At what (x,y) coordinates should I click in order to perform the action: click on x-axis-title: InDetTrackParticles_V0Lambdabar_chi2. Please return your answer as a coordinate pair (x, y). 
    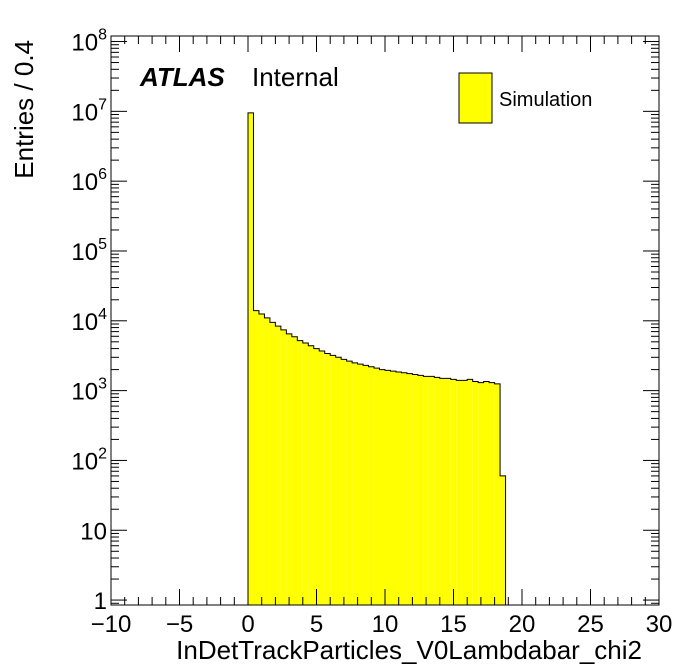
    Looking at the image, I should click on (409, 650).